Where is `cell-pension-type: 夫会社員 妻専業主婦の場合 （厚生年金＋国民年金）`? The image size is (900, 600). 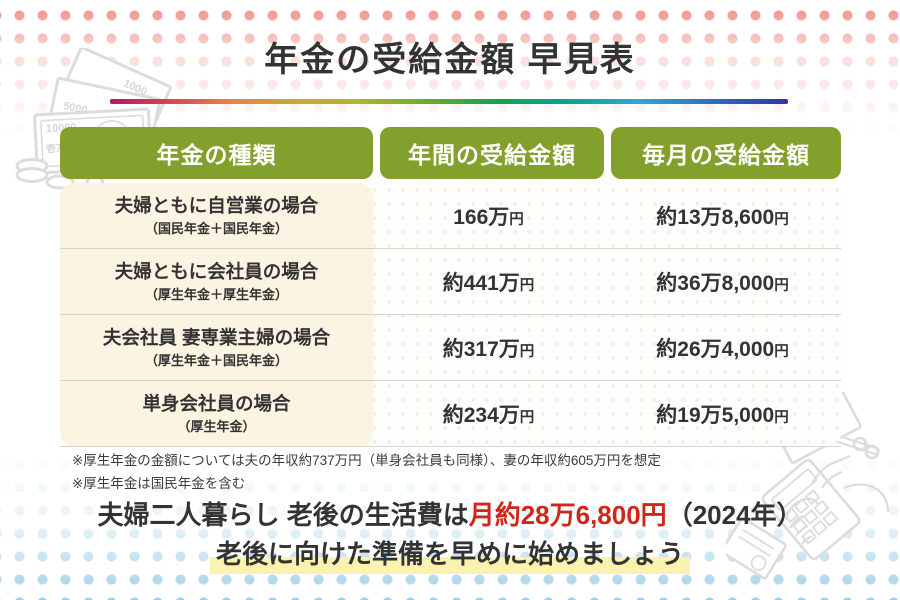
cell-pension-type: 夫会社員 妻専業主婦の場合 （厚生年金＋国民年金） is located at coordinates (216, 347).